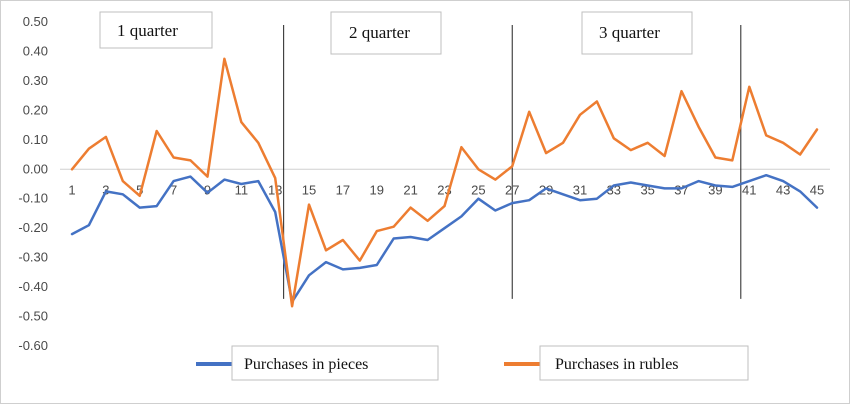 This screenshot has width=850, height=404. What do you see at coordinates (580, 189) in the screenshot?
I see `x-tick-label: 31` at bounding box center [580, 189].